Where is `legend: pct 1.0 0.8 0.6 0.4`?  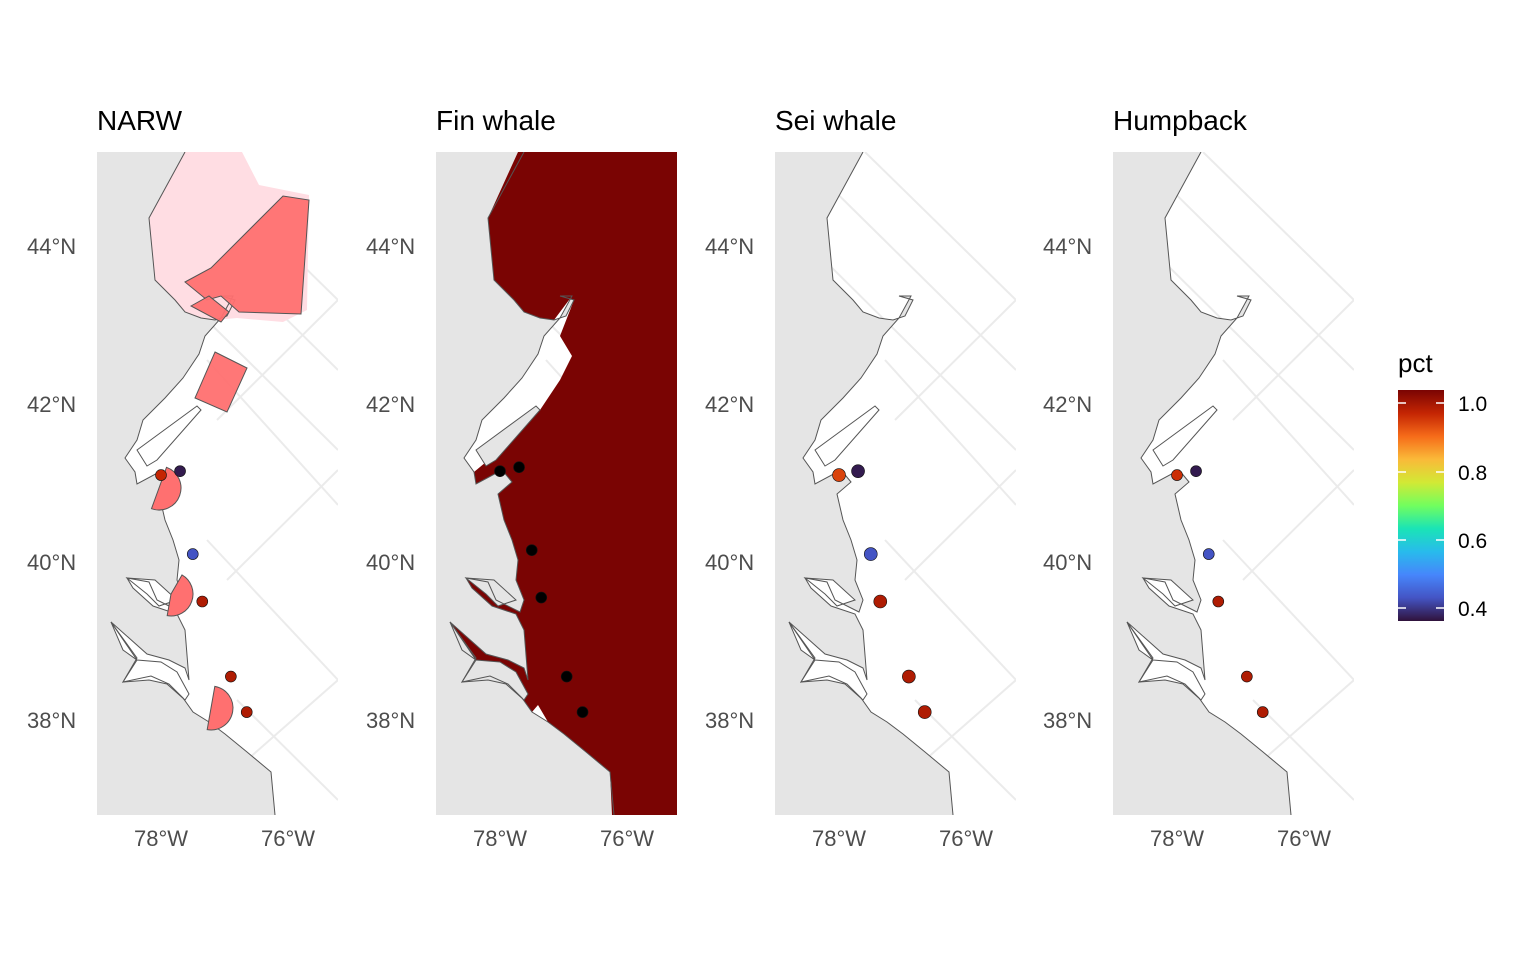 legend: pct 1.0 0.8 0.6 0.4 is located at coordinates (1443, 484).